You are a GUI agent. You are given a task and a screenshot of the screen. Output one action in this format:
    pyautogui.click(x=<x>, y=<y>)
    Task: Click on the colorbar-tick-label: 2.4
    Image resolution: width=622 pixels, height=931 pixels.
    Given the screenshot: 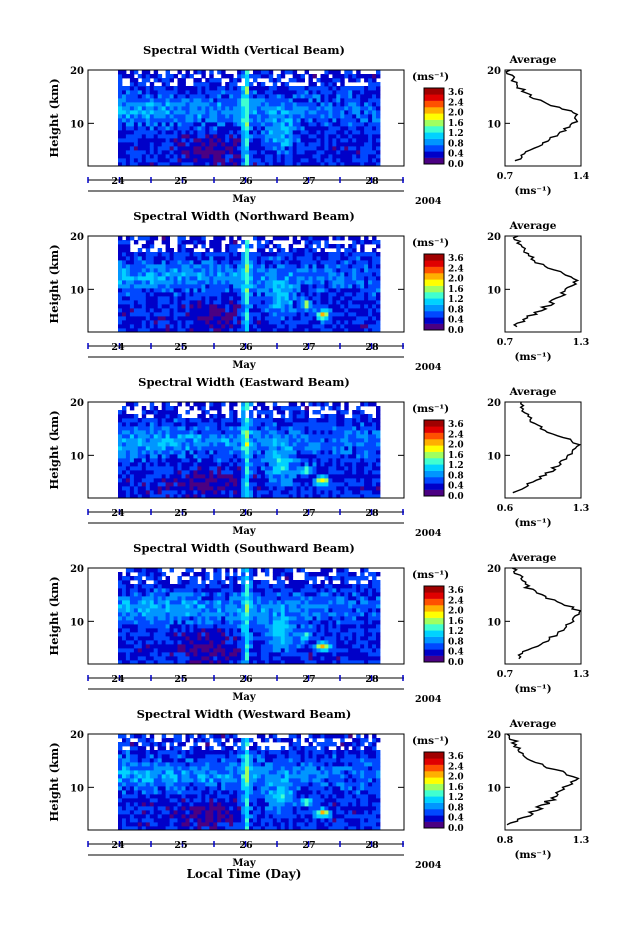 What is the action you would take?
    pyautogui.click(x=456, y=269)
    